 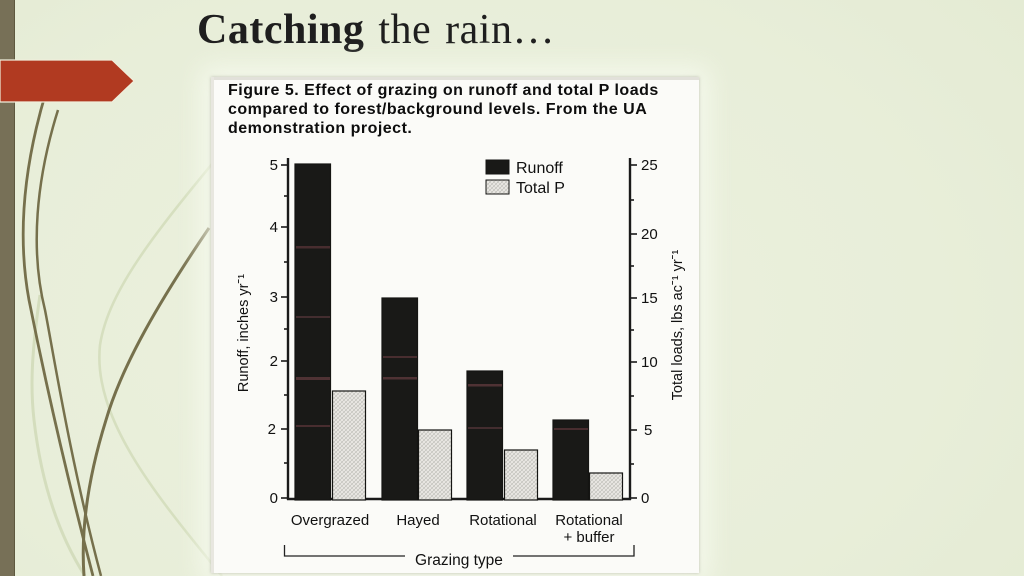 What do you see at coordinates (330, 520) in the screenshot?
I see `svg-text: Overgrazed` at bounding box center [330, 520].